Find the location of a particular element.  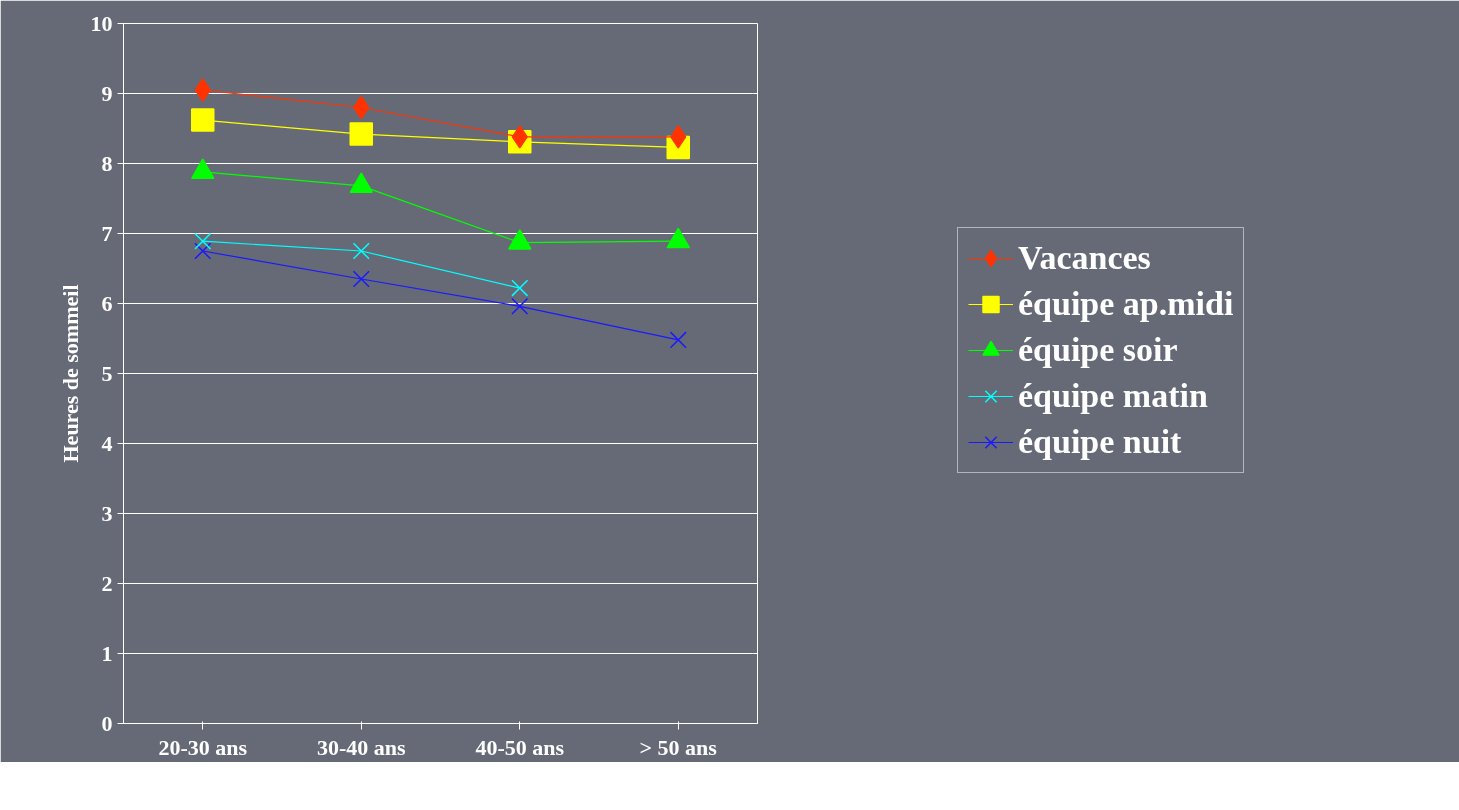

y-tick-label: 2 is located at coordinates (107, 583).